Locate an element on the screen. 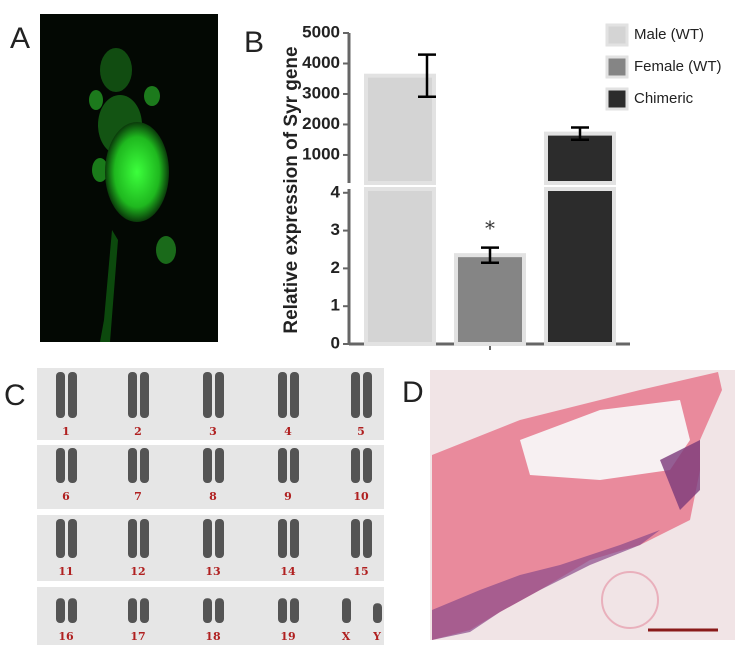  karyotype-label: 14 is located at coordinates (288, 571).